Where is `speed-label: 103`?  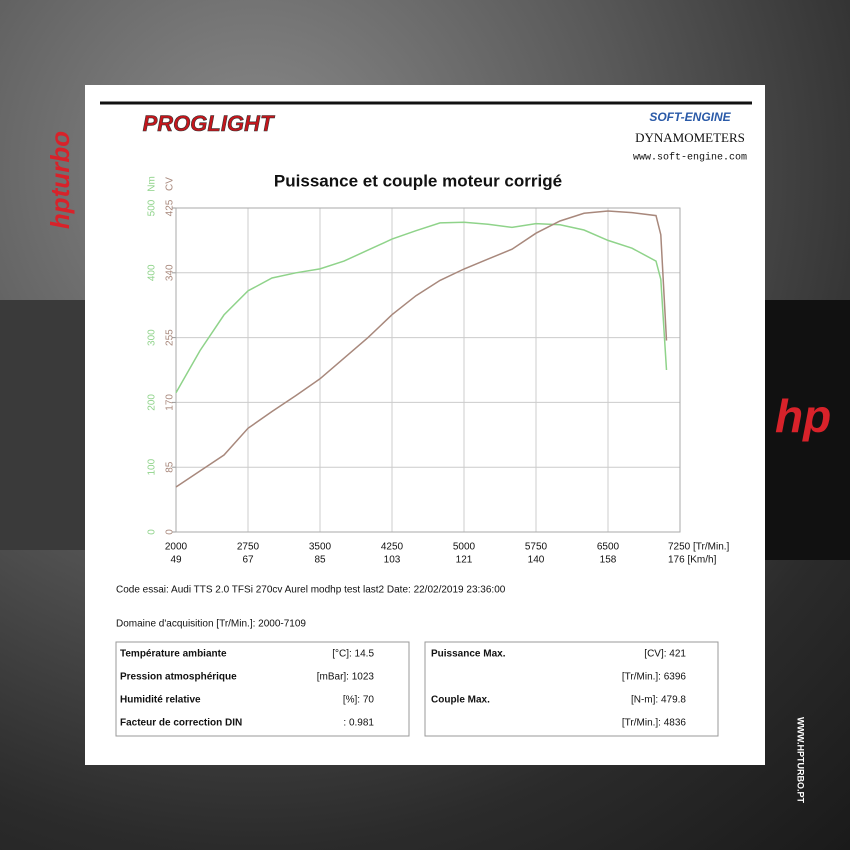
speed-label: 103 is located at coordinates (392, 560).